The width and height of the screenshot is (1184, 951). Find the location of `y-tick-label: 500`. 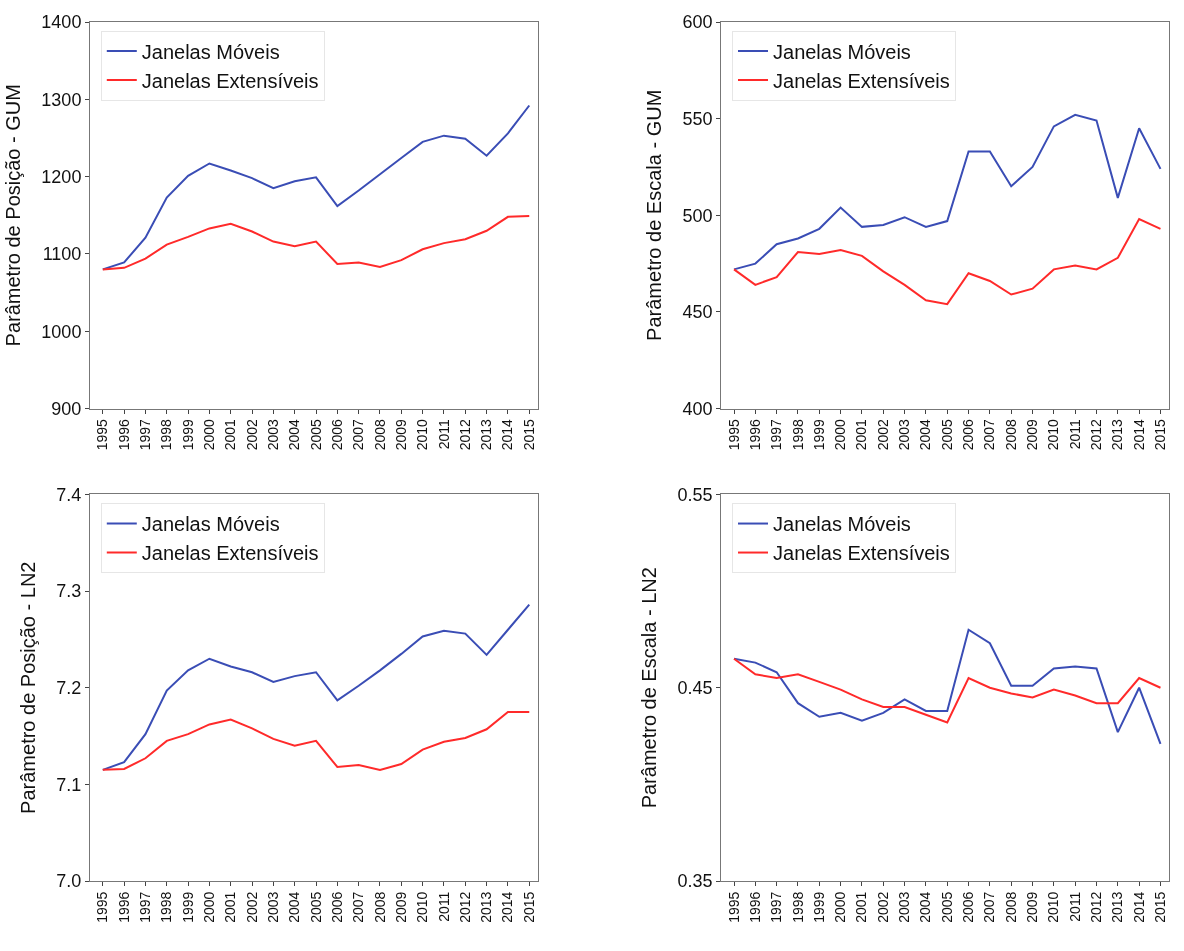

y-tick-label: 500 is located at coordinates (697, 215).